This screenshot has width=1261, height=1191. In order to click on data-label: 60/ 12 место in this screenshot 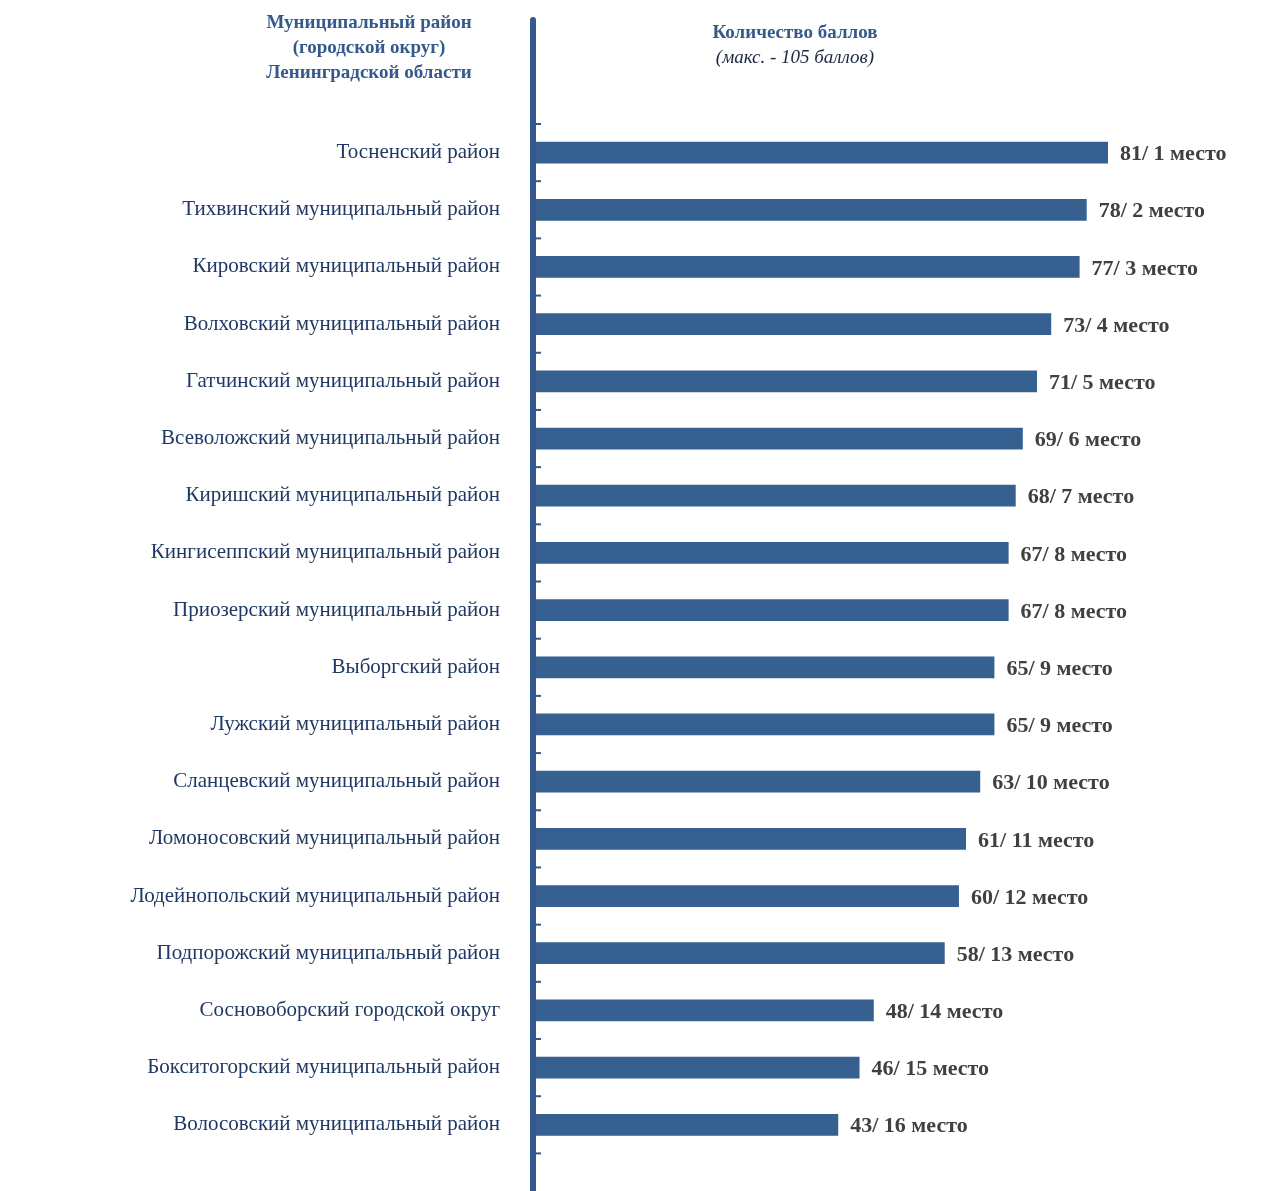, I will do `click(1029, 896)`.